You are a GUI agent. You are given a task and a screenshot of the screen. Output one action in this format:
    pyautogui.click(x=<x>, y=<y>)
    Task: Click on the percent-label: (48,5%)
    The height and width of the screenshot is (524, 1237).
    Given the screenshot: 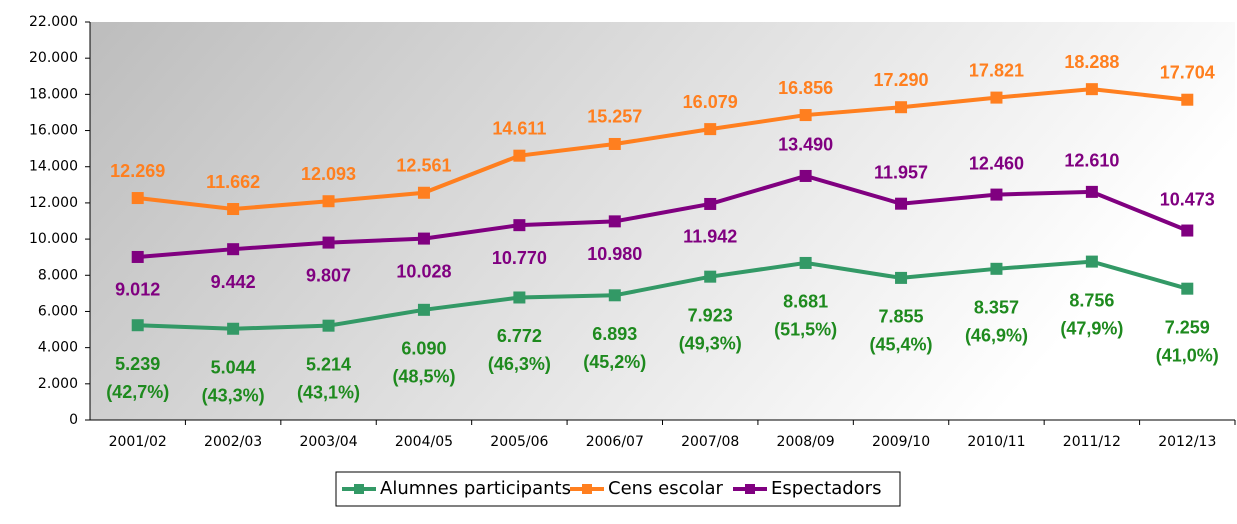 What is the action you would take?
    pyautogui.click(x=423, y=377)
    